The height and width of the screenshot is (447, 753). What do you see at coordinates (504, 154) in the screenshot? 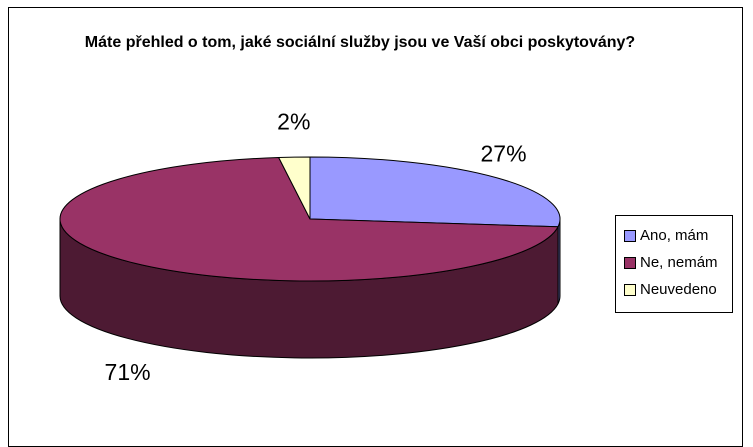
I see `data-label-0: 27%` at bounding box center [504, 154].